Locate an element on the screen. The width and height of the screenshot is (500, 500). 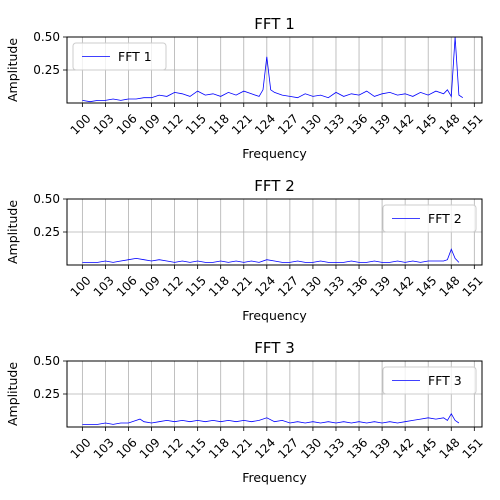
legend: FFT 2 is located at coordinates (429, 218).